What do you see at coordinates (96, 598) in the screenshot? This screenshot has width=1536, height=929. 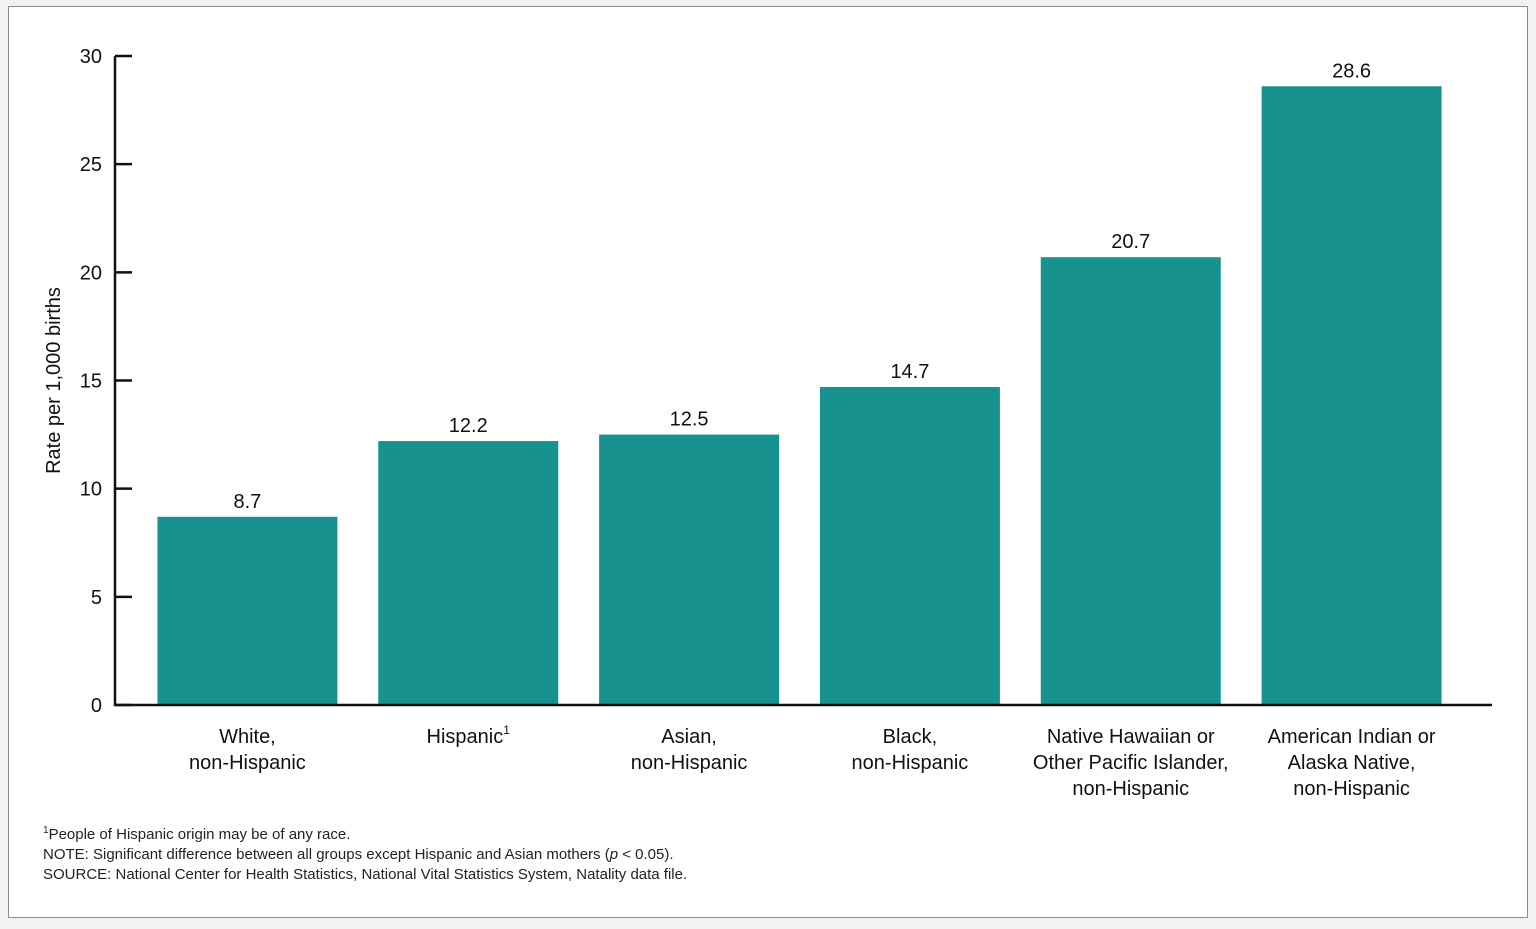 I see `y-tick-label: 5` at bounding box center [96, 598].